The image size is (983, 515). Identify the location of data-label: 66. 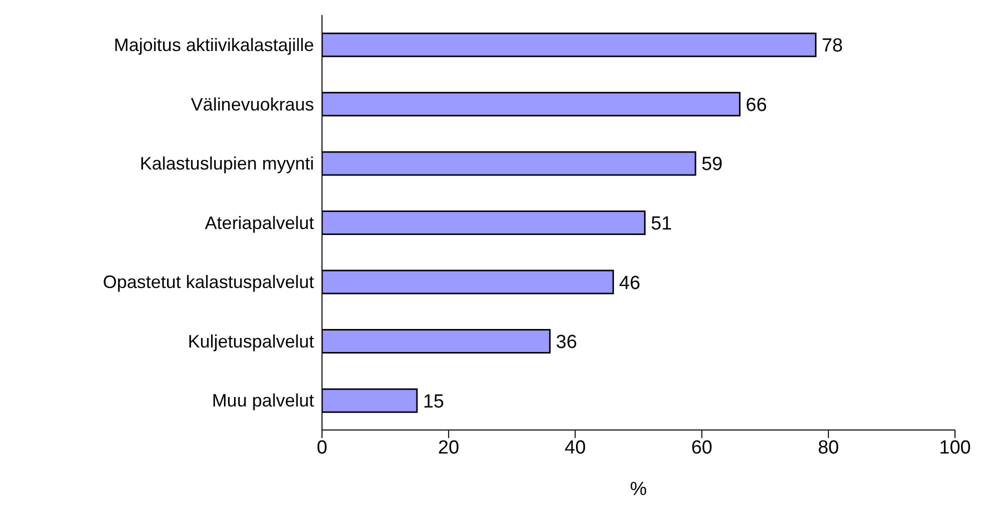
(756, 105).